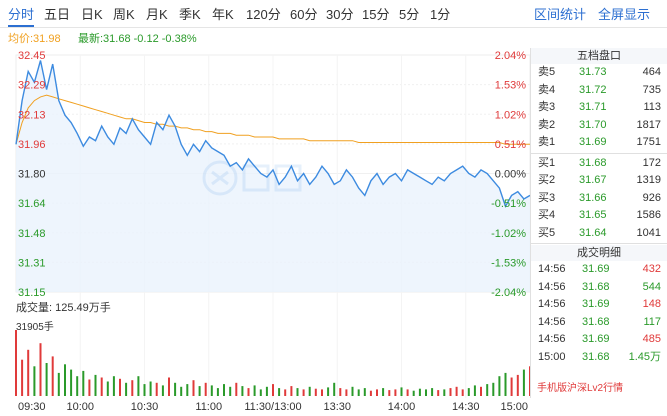 This screenshot has height=416, width=667. I want to click on bid-price: 31.64, so click(593, 232).